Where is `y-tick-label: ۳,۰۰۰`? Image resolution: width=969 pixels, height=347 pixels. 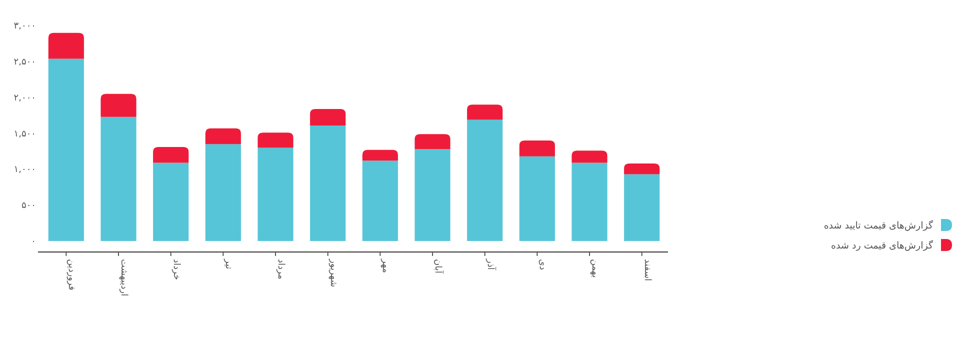 y-tick-label: ۳,۰۰۰ is located at coordinates (25, 27).